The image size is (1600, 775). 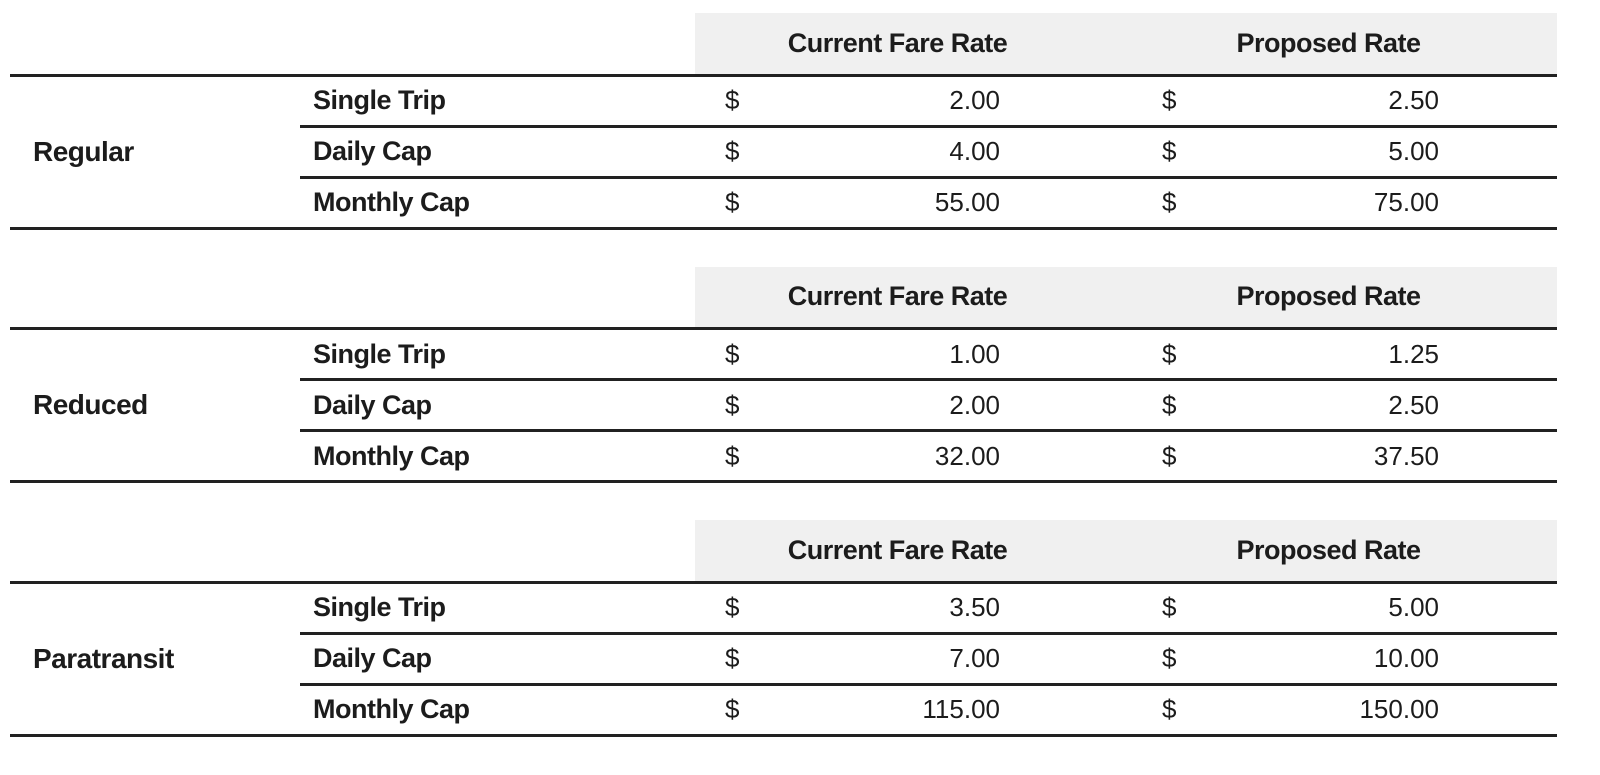 What do you see at coordinates (155, 658) in the screenshot?
I see `category-label: Paratransit` at bounding box center [155, 658].